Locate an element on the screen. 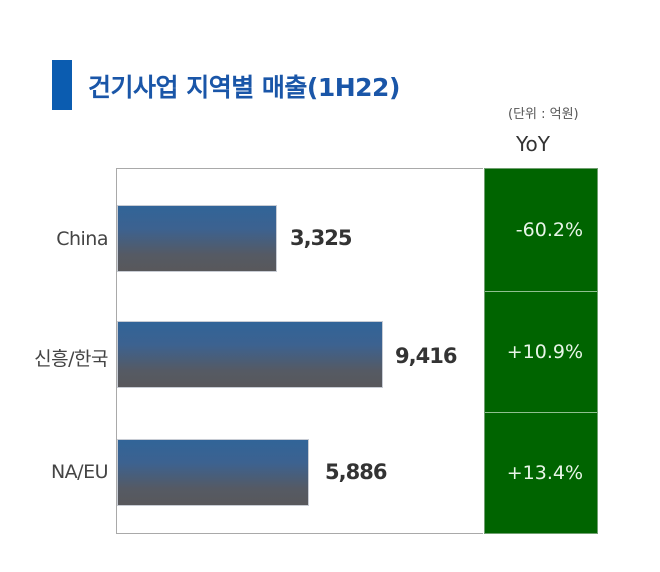 The image size is (660, 572). yoy-cell-emerging-korea: +10.9% is located at coordinates (541, 352).